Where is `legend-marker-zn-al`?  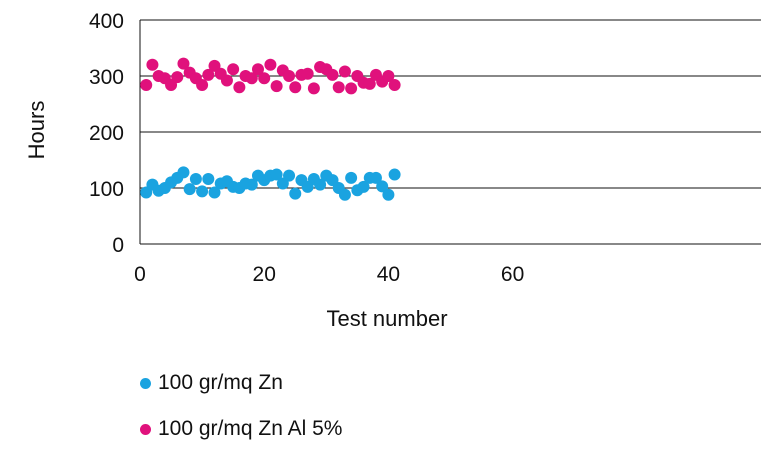 legend-marker-zn-al is located at coordinates (145, 429).